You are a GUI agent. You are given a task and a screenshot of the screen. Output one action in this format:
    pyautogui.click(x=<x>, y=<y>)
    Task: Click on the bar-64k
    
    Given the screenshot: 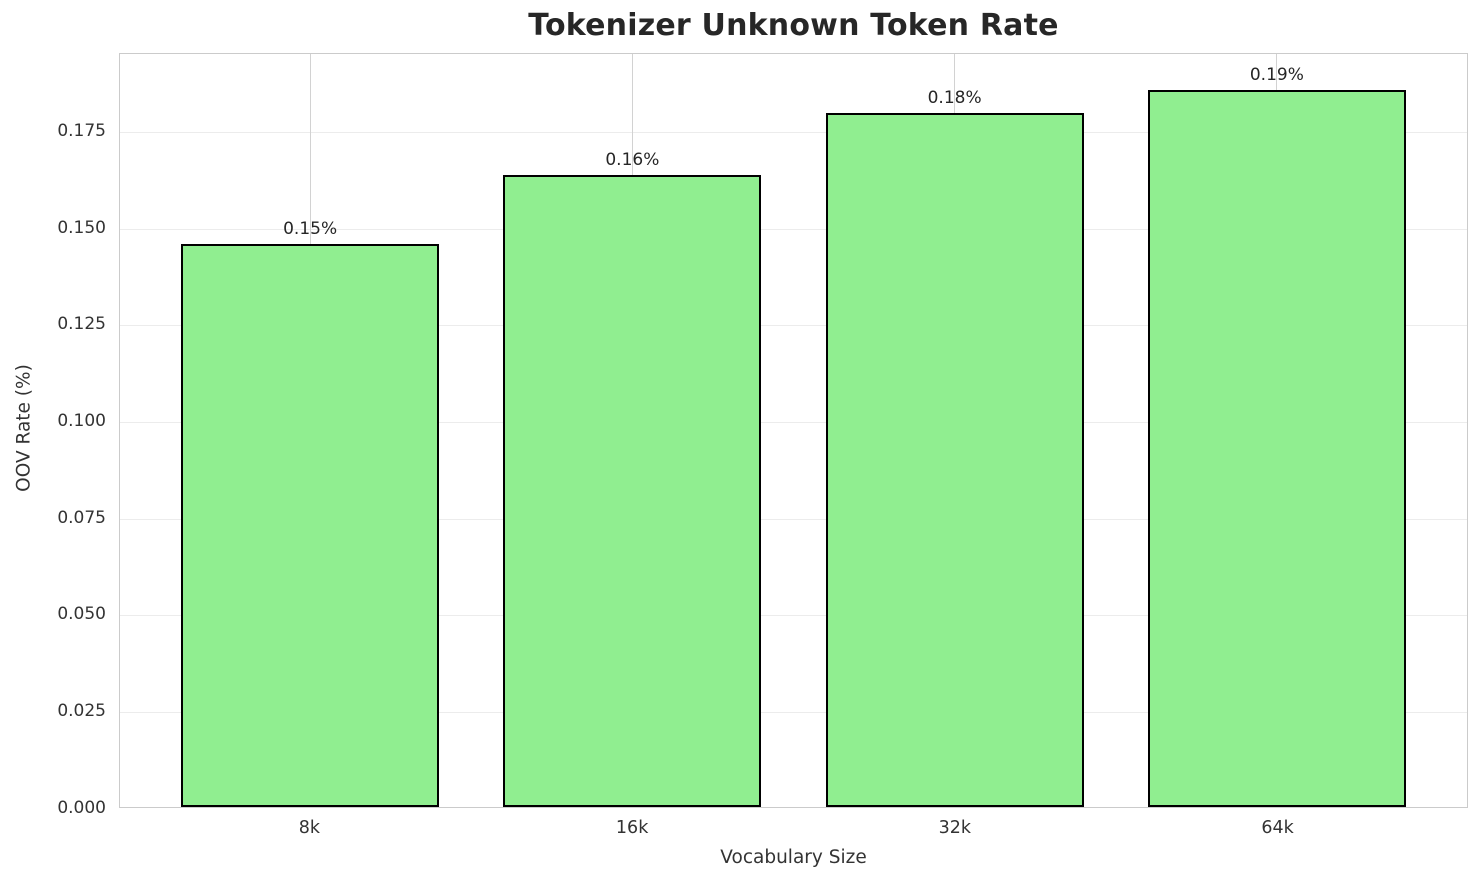 What is the action you would take?
    pyautogui.click(x=1276, y=448)
    